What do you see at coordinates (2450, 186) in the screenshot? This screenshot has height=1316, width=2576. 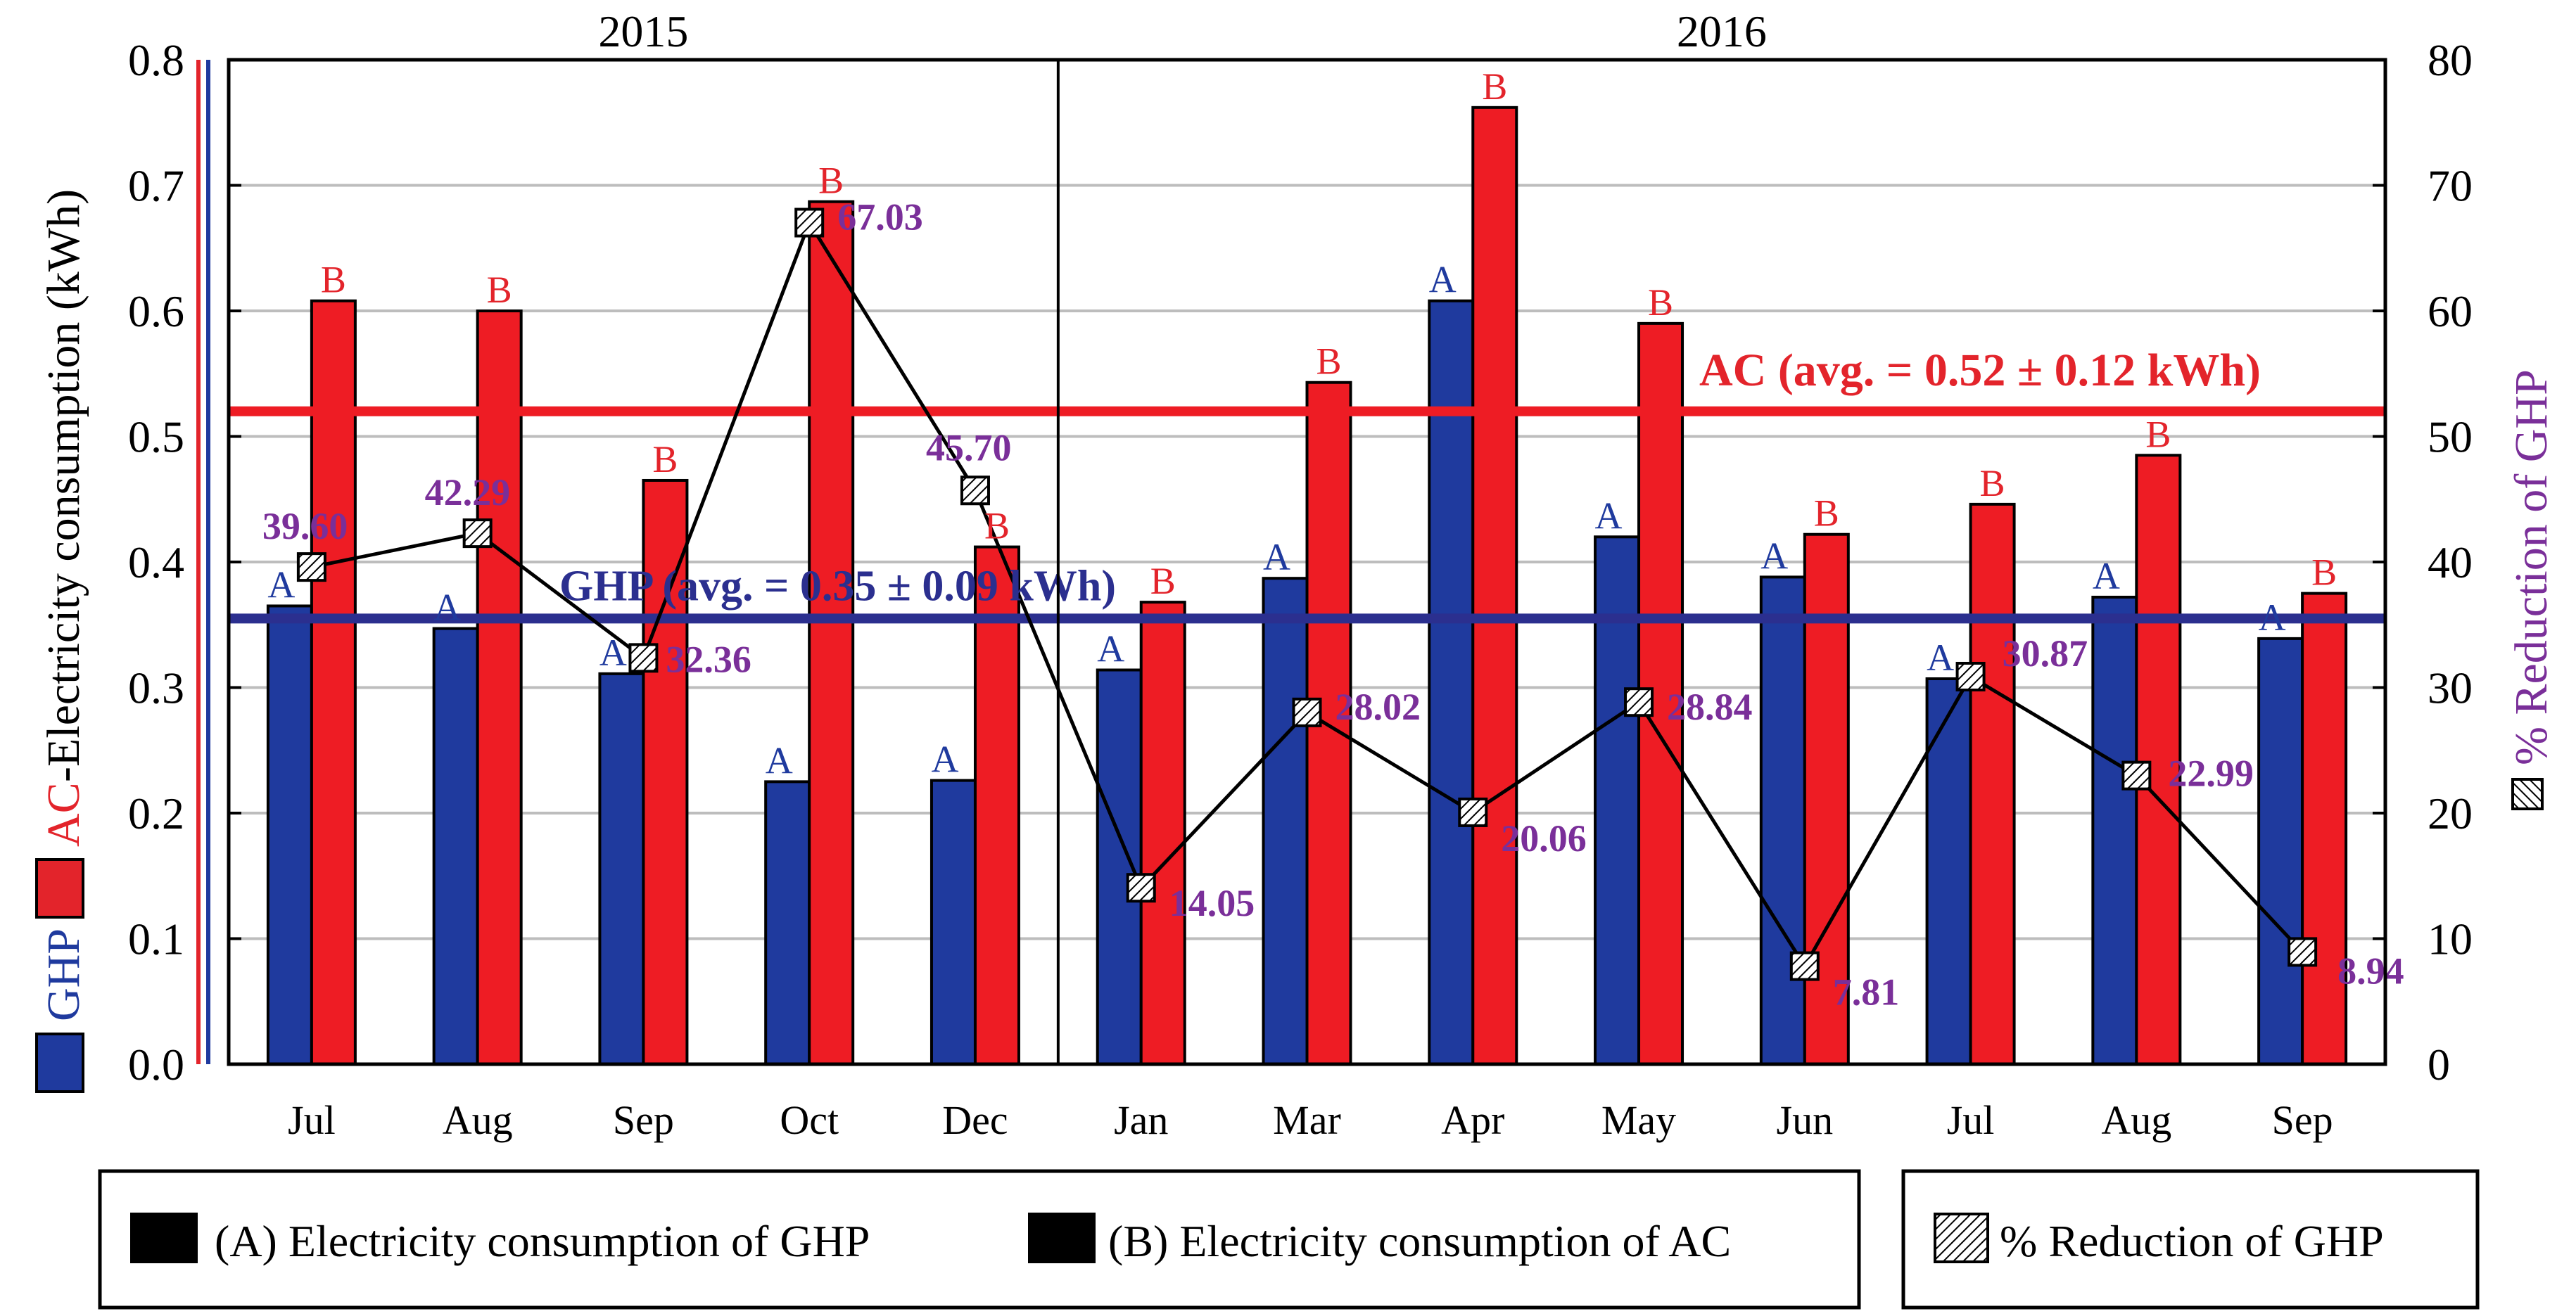 I see `right-tick-label: 70` at bounding box center [2450, 186].